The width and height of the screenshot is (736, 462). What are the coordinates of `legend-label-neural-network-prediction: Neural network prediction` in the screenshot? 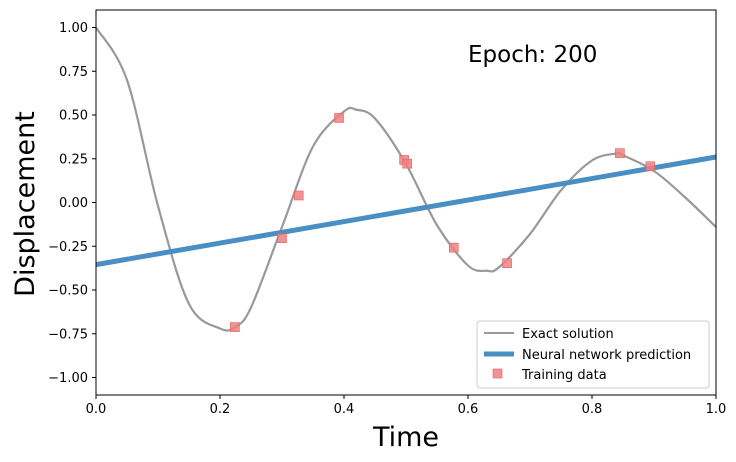 It's located at (606, 355).